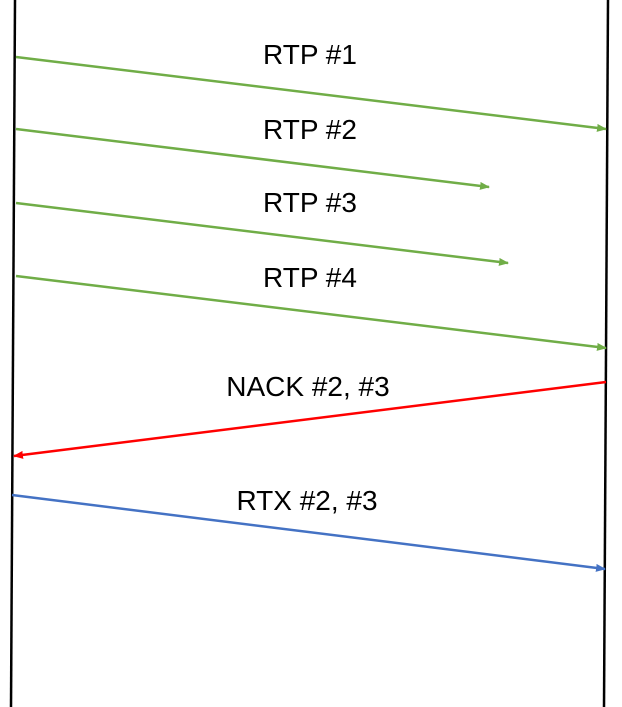 The image size is (622, 707). I want to click on rtp-4-arrow, so click(311, 312).